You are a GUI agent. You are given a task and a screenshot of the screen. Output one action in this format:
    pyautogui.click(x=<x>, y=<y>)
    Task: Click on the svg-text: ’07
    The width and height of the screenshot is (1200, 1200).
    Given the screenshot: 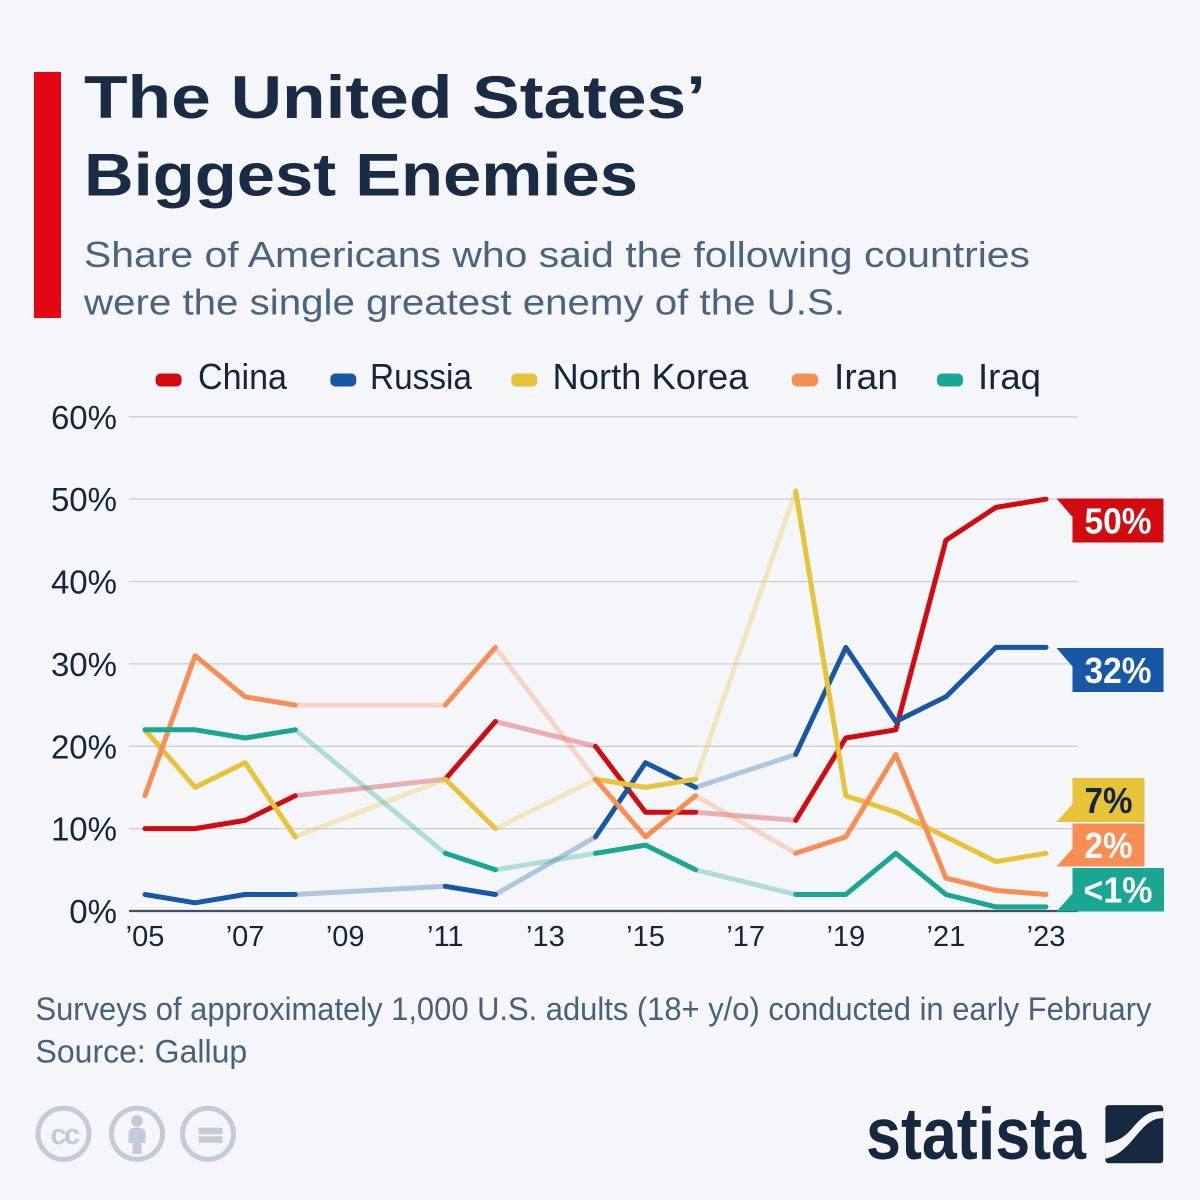 What is the action you would take?
    pyautogui.click(x=245, y=937)
    